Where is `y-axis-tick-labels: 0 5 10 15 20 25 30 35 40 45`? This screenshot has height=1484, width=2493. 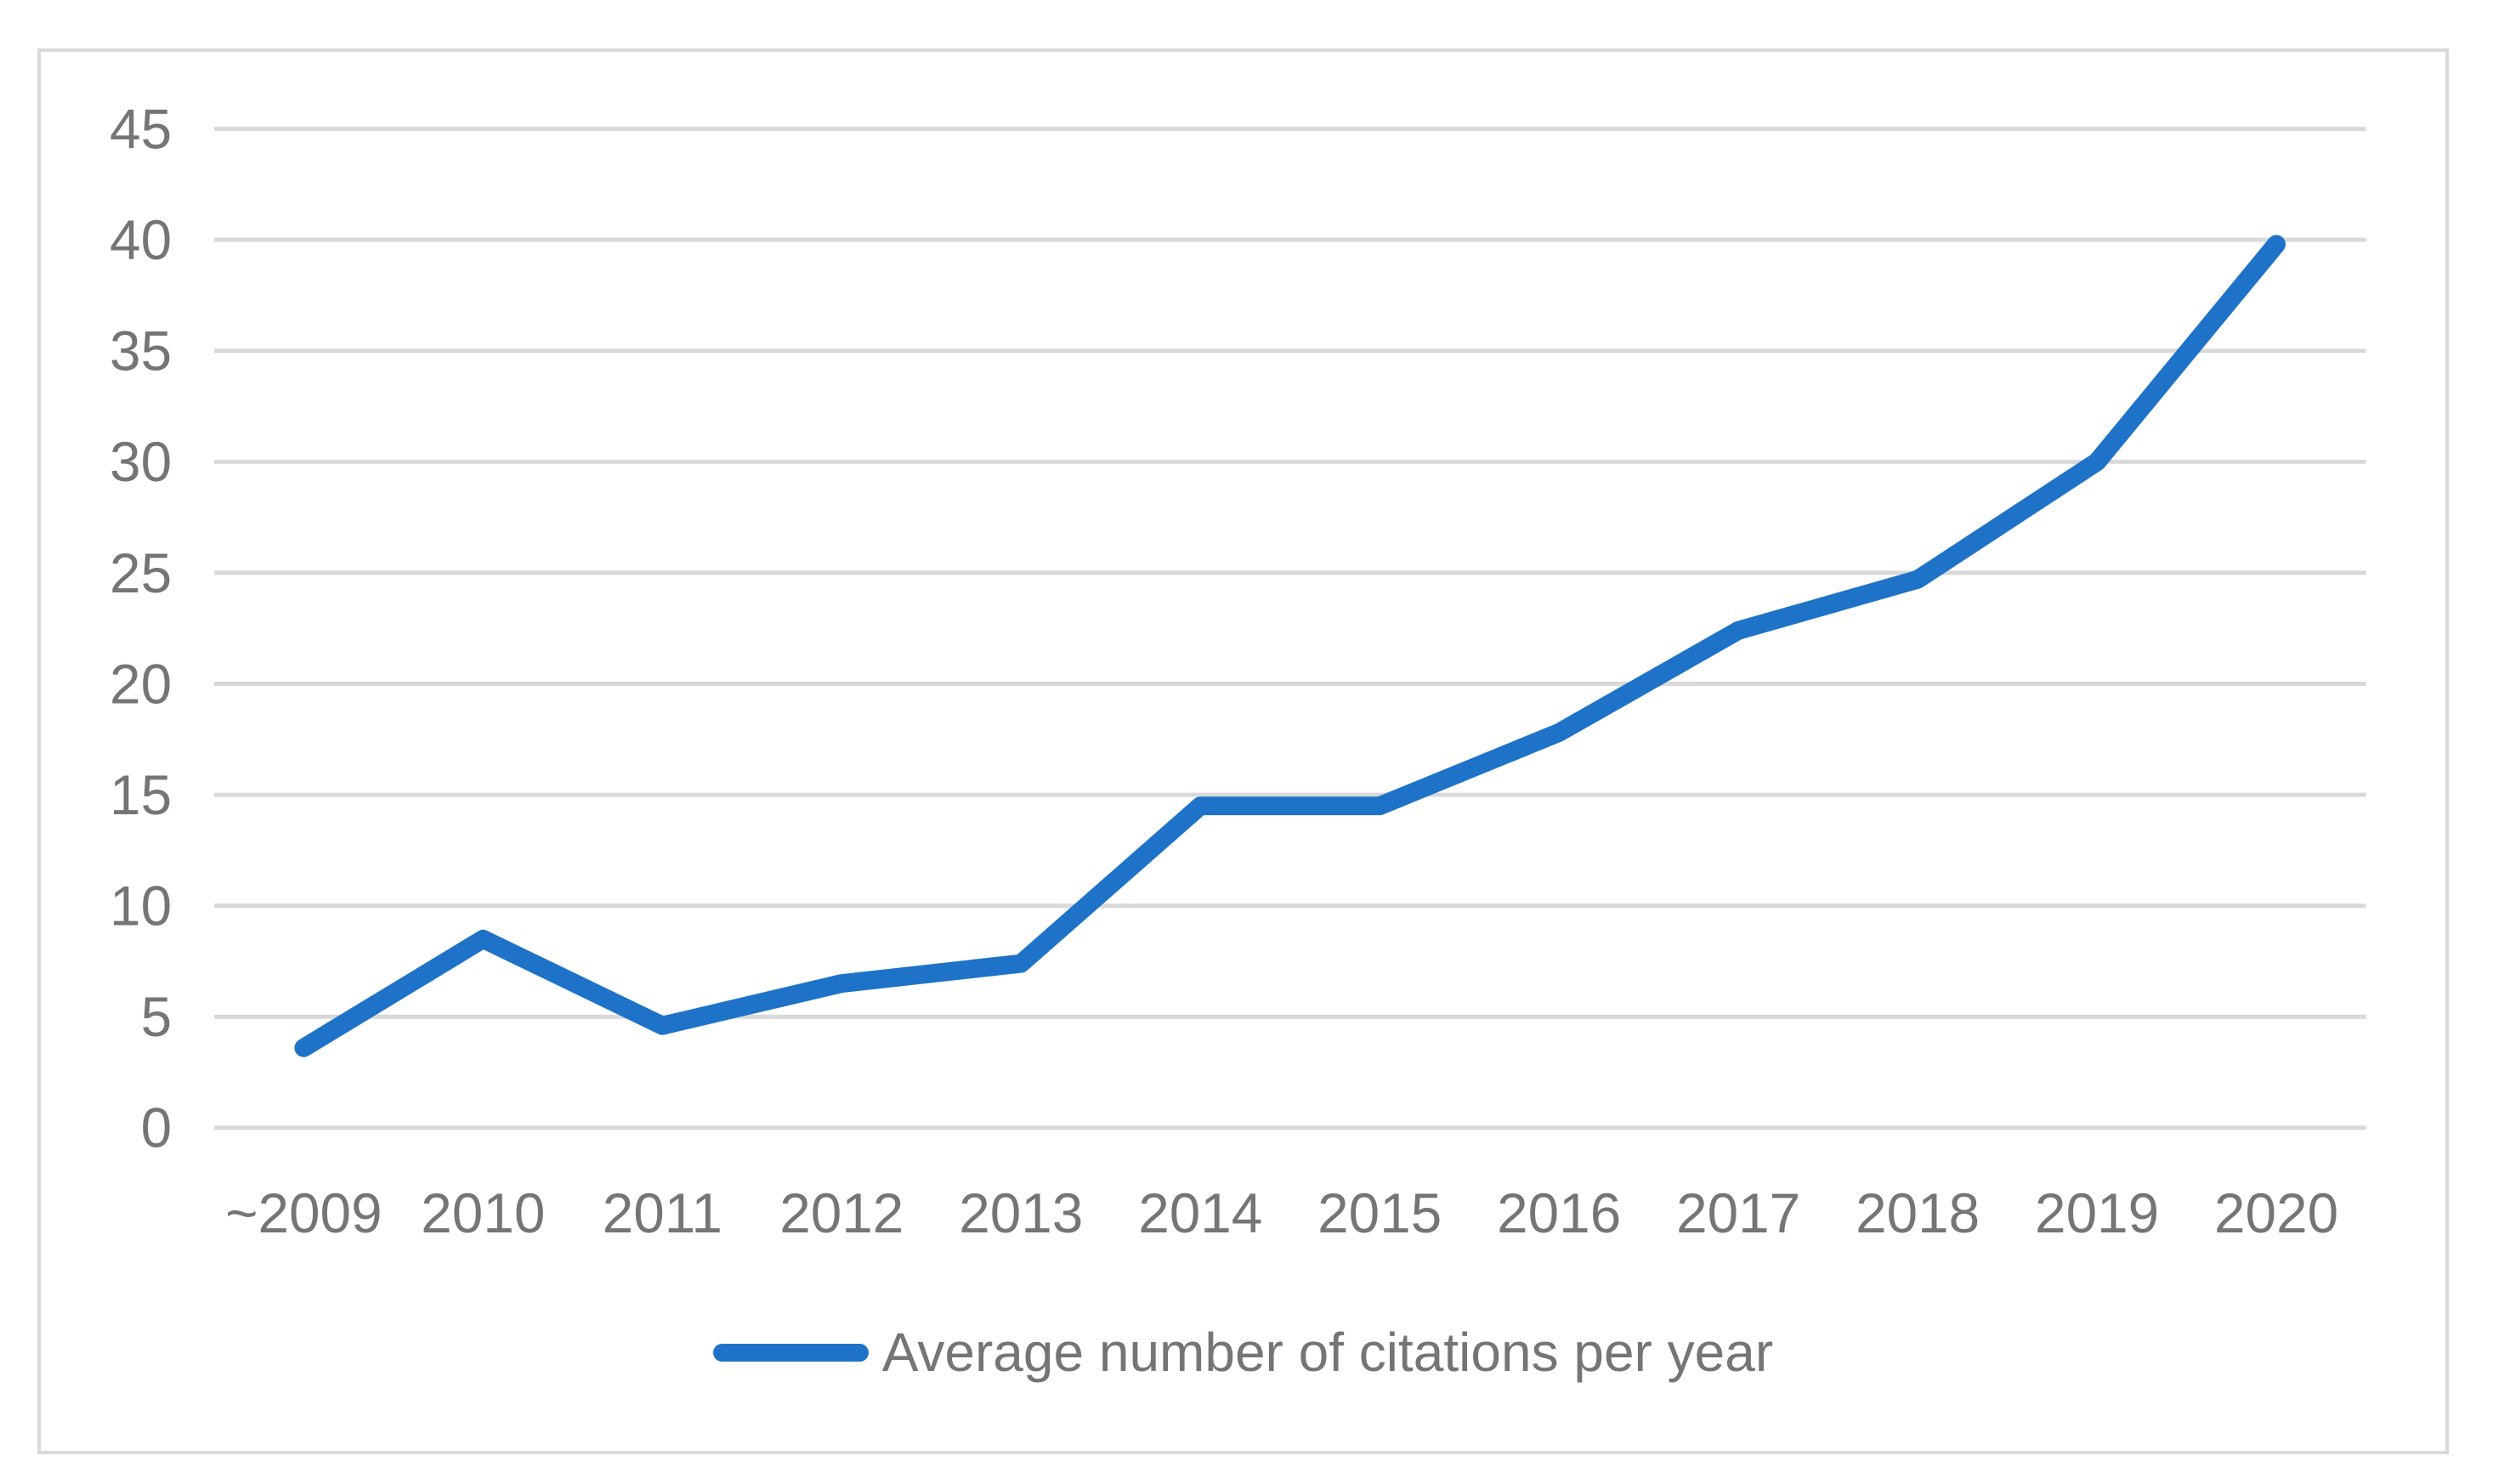 y-axis-tick-labels: 0 5 10 15 20 25 30 35 40 45 is located at coordinates (141, 628).